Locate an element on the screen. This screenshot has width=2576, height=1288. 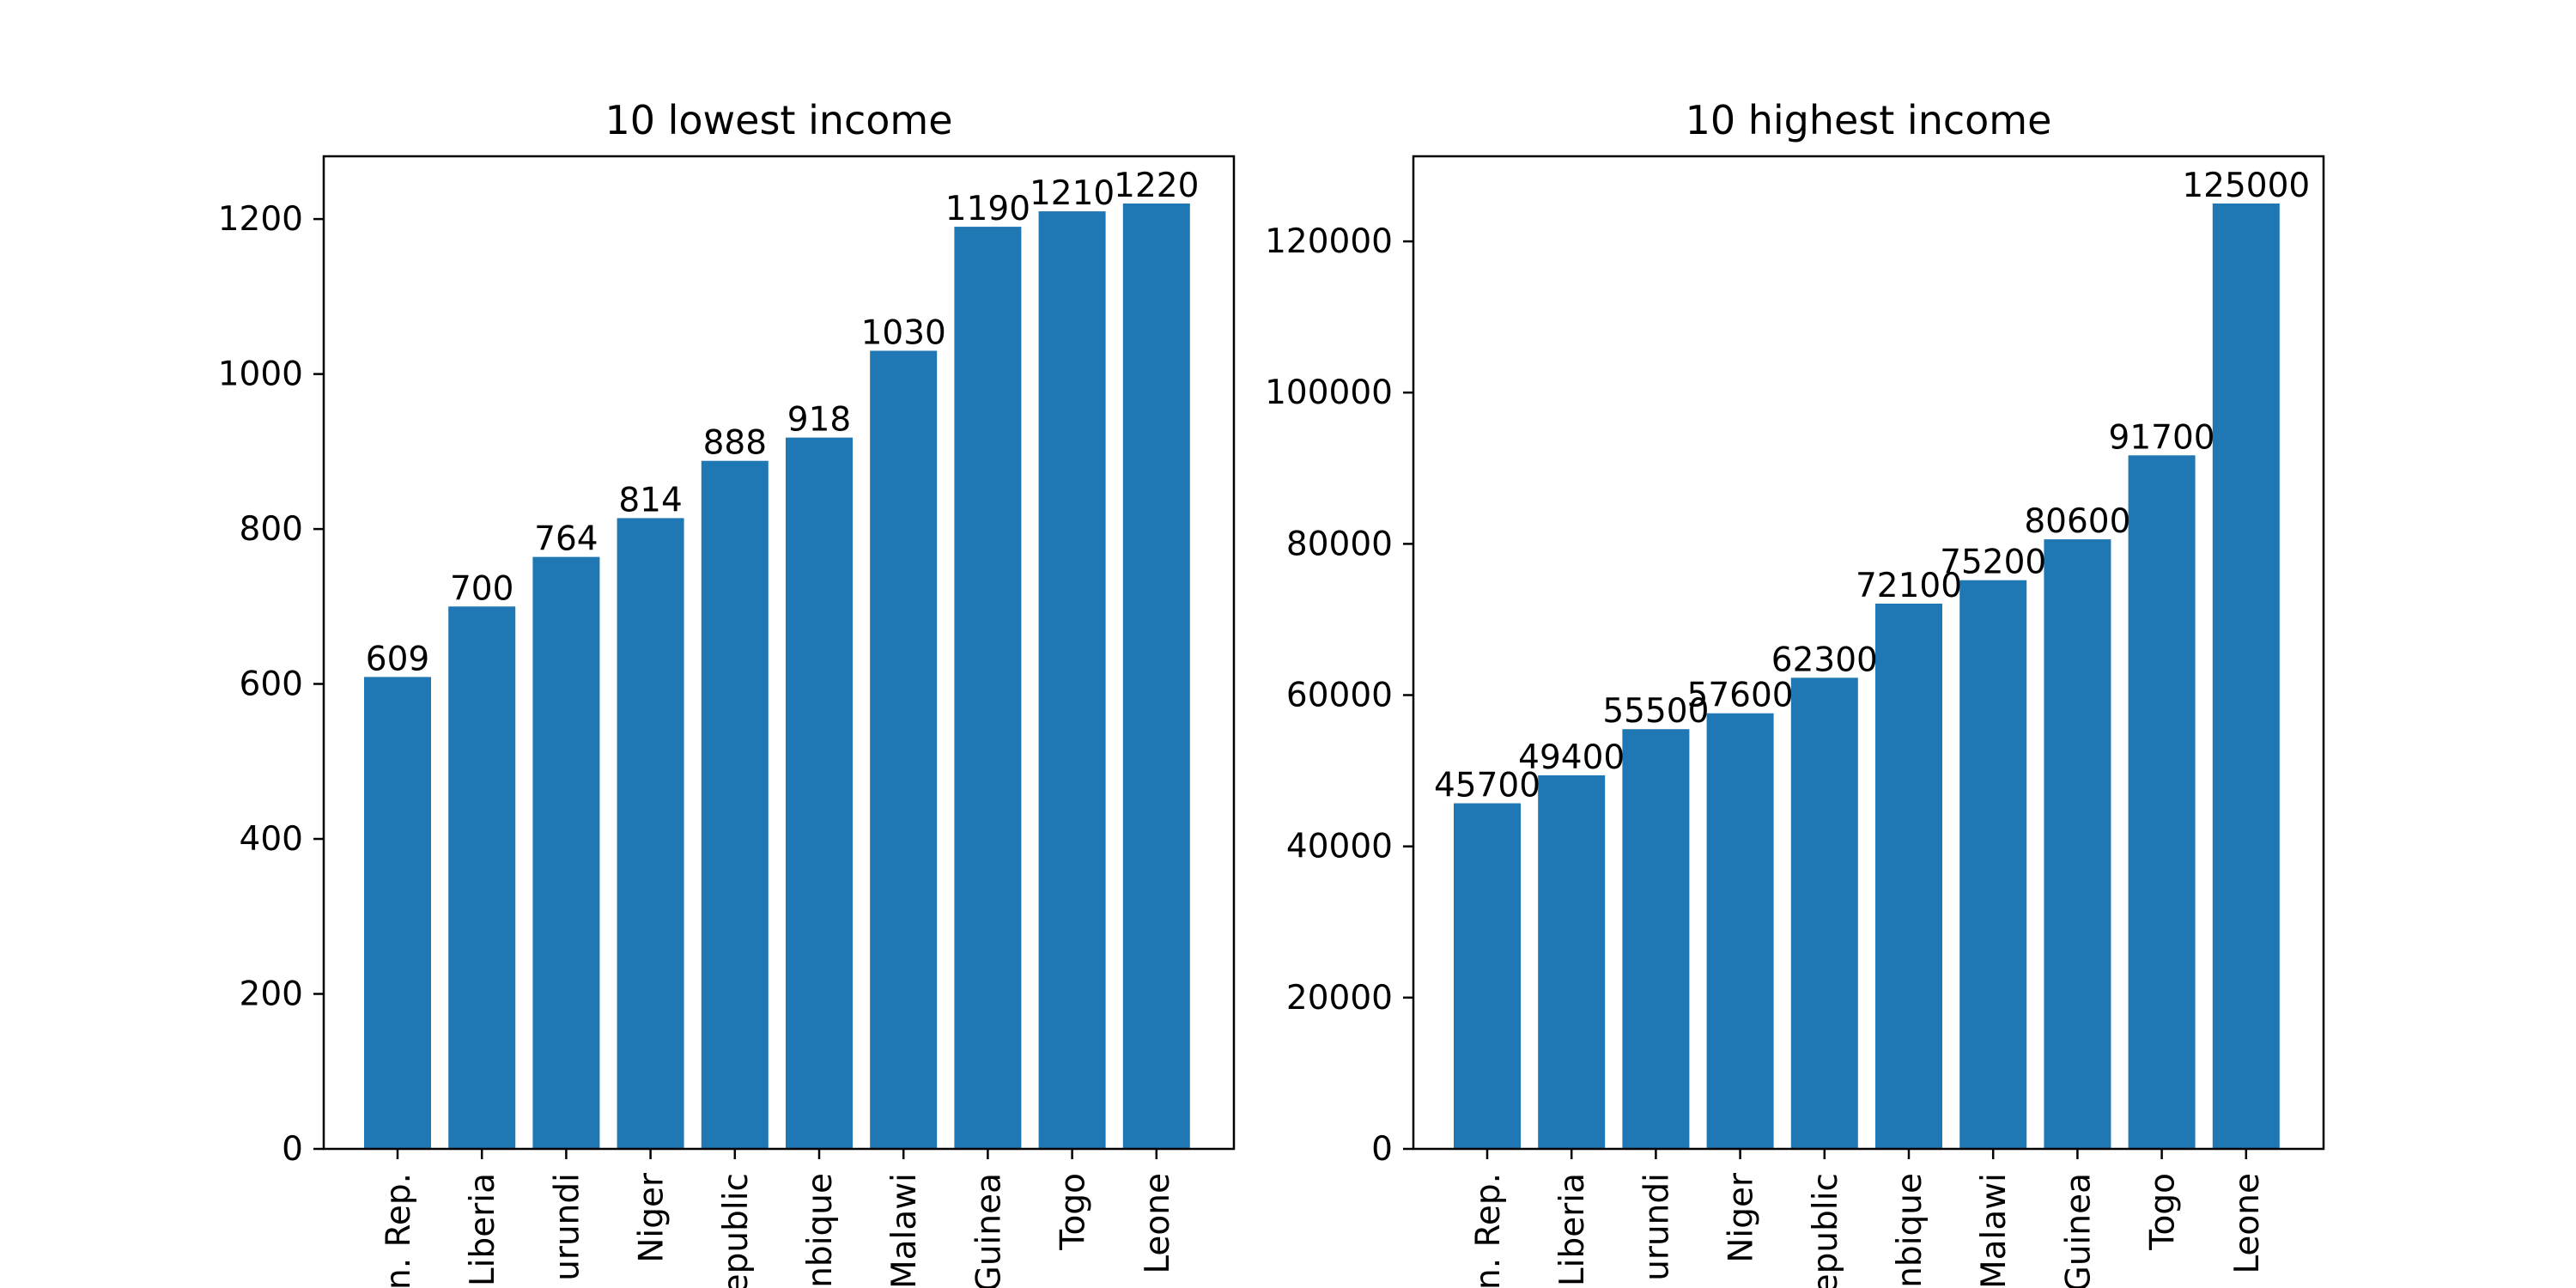
chart-1-xtick-label-2: Liberia is located at coordinates (483, 1229).